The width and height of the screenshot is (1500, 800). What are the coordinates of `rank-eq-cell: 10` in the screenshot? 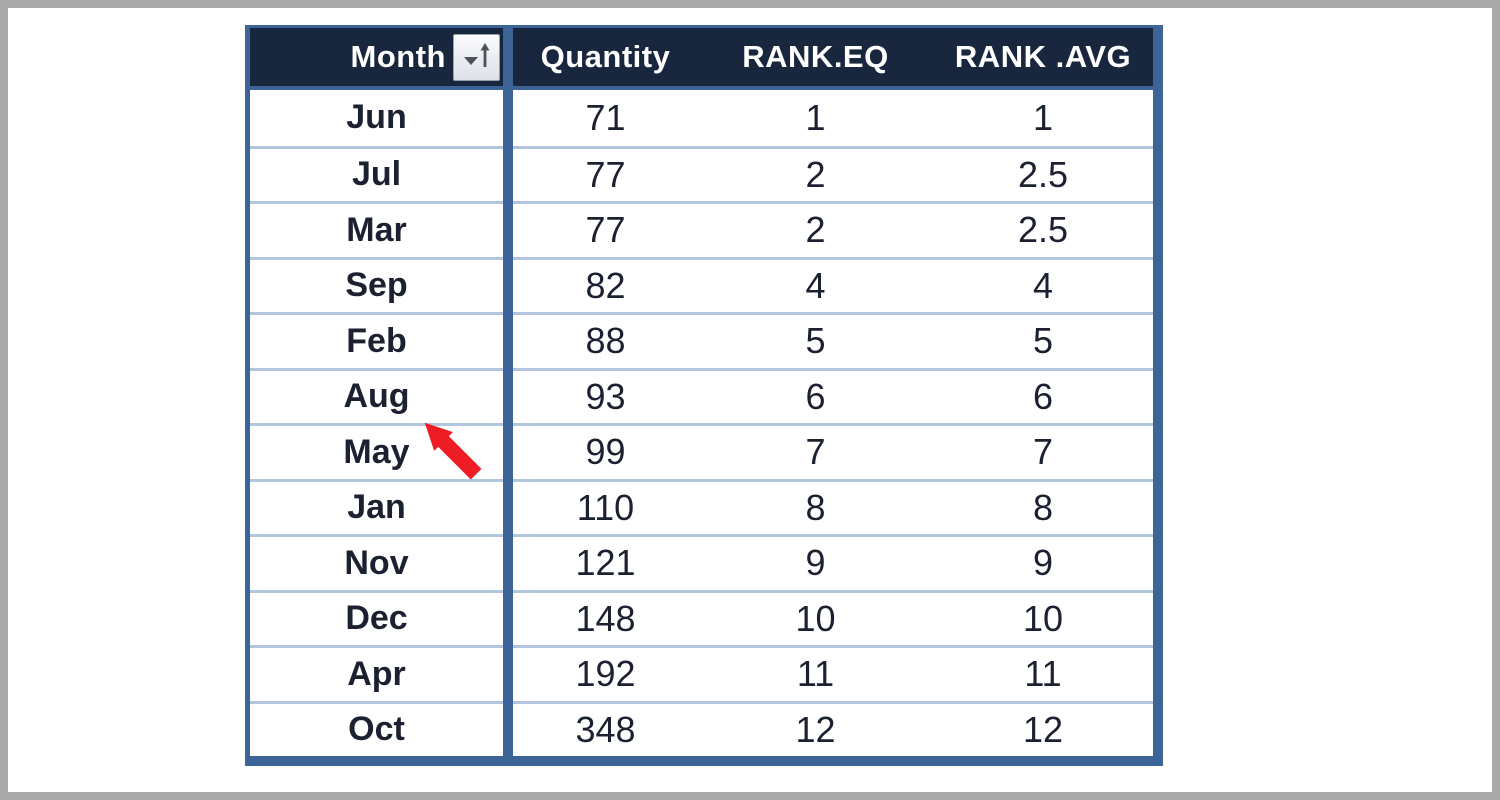 It's located at (815, 617).